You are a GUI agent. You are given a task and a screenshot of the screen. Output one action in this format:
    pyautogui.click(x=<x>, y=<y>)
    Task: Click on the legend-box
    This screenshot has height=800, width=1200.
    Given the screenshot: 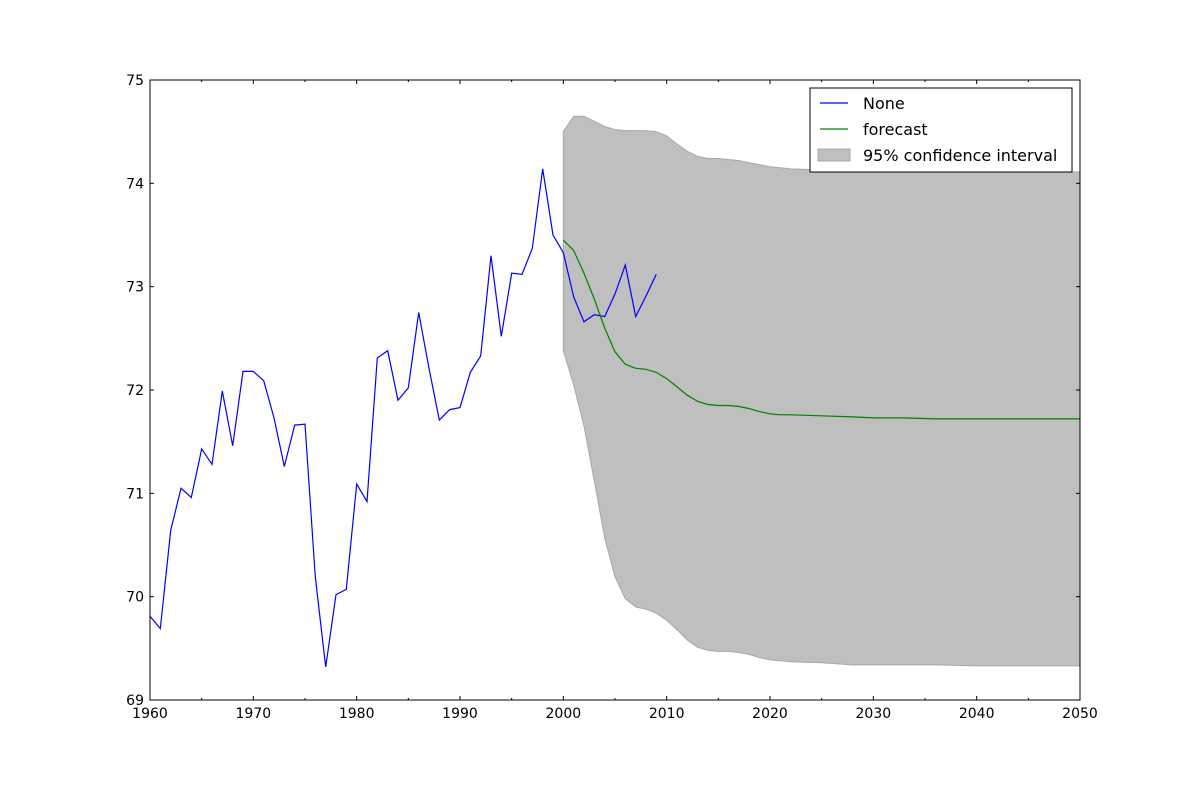 What is the action you would take?
    pyautogui.click(x=941, y=130)
    